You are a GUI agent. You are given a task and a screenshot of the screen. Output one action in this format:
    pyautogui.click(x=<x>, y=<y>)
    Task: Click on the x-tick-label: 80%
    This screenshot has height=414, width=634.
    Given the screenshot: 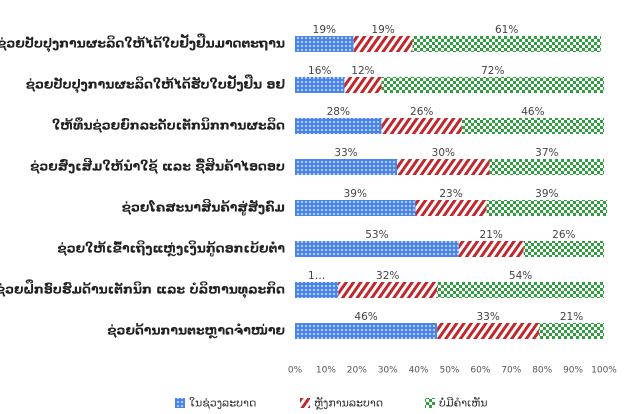 What is the action you would take?
    pyautogui.click(x=542, y=371)
    